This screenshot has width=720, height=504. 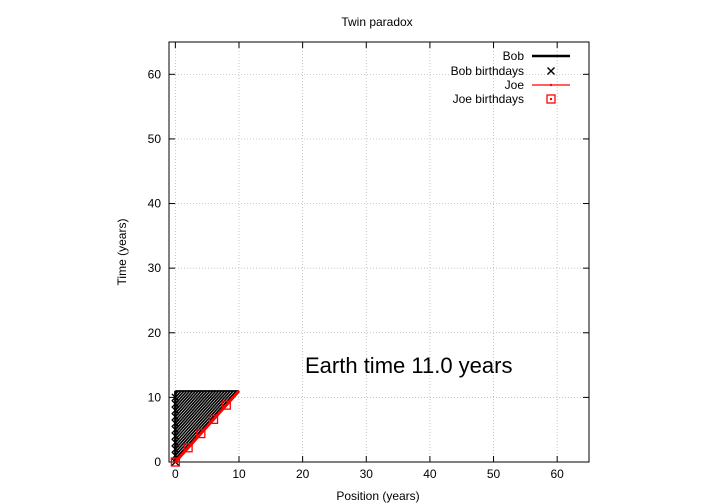 What do you see at coordinates (367, 474) in the screenshot?
I see `x-tick-label: 30` at bounding box center [367, 474].